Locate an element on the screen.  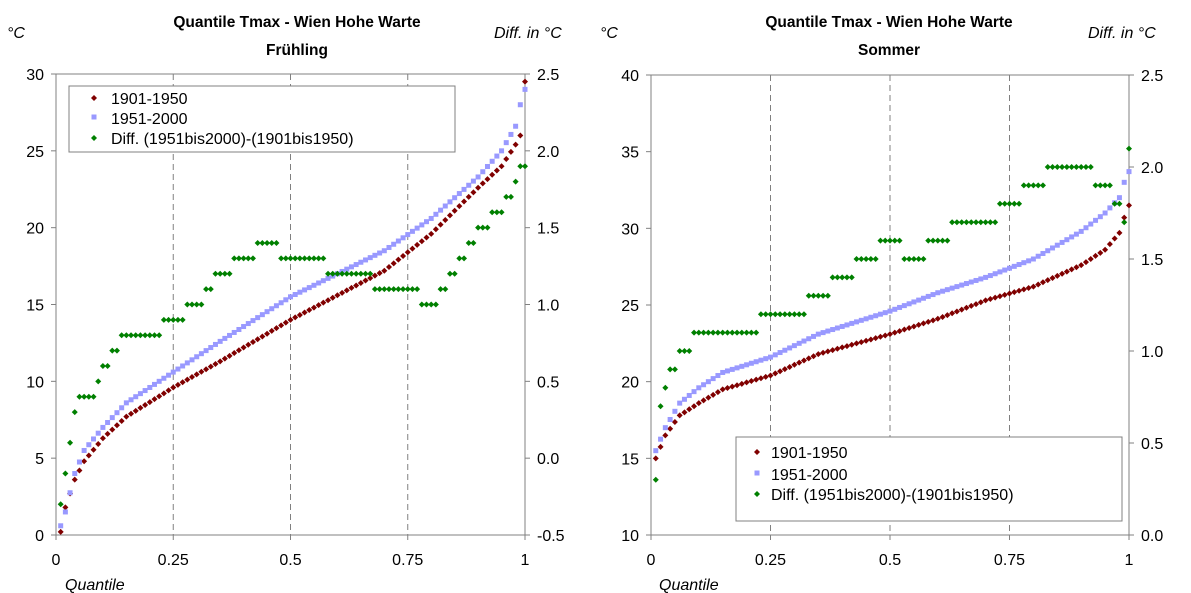
chart-1-y-tick-label: 15 is located at coordinates (35, 306).